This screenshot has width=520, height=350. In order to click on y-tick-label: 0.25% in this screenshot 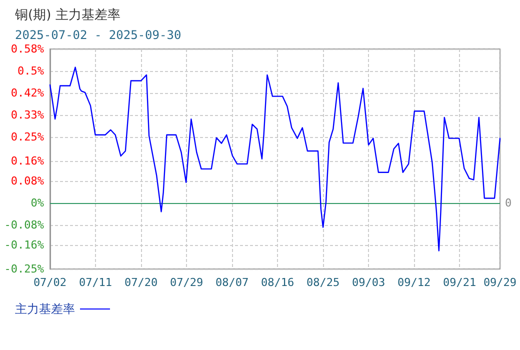, I will do `click(27, 137)`.